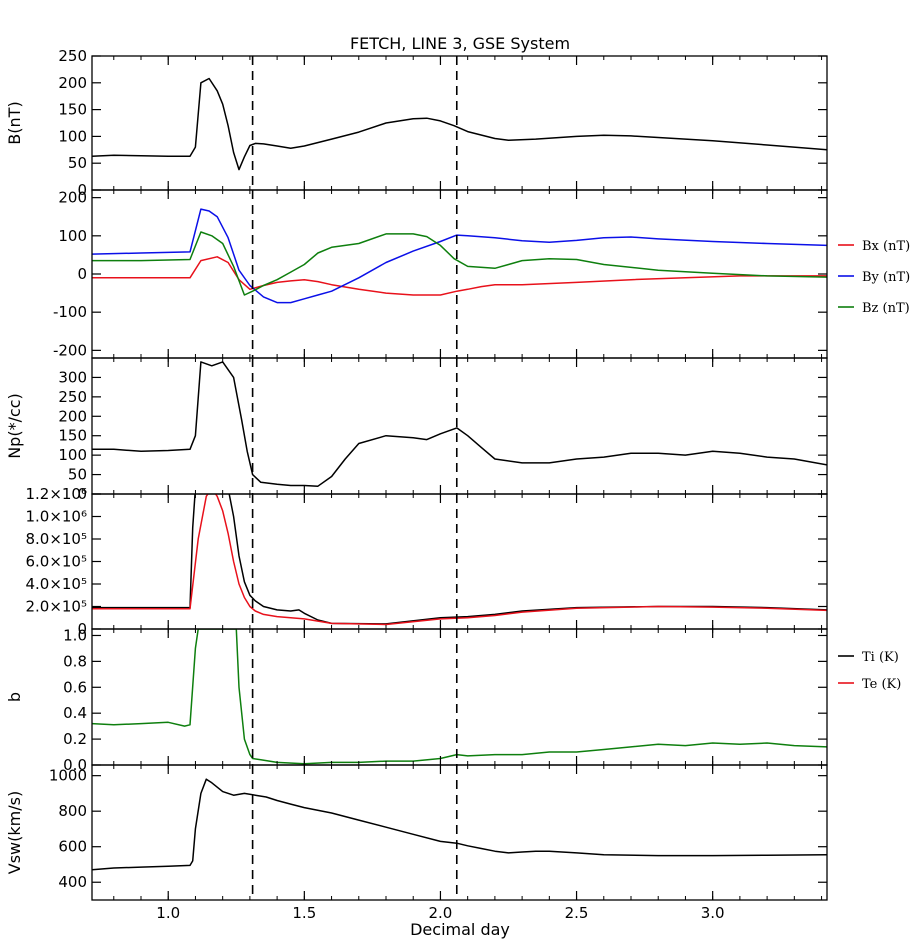 The image size is (921, 950). What do you see at coordinates (886, 308) in the screenshot?
I see `legend-label: Bz (nT)` at bounding box center [886, 308].